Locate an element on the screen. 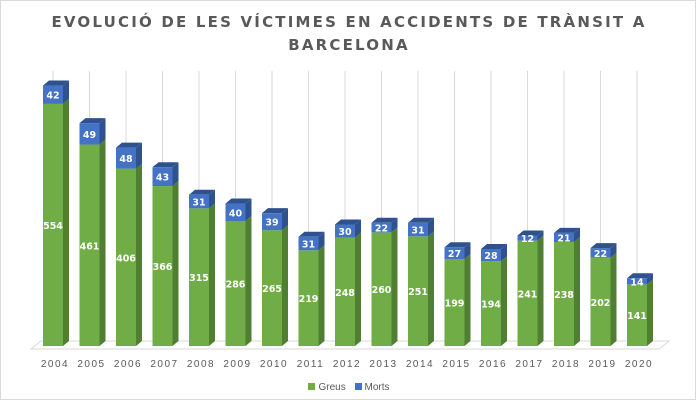  data-label-greus: 286 is located at coordinates (236, 285).